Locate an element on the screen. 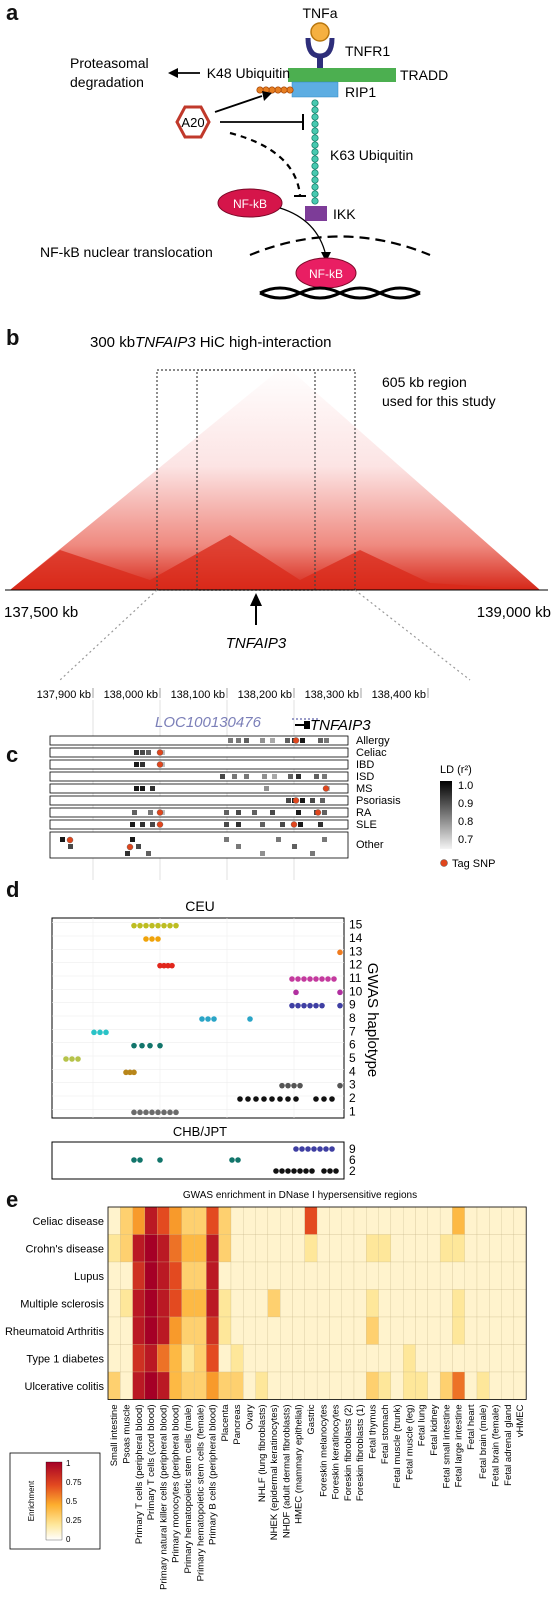 The width and height of the screenshot is (555, 1615). genomic-tick-label: 138,100 kb is located at coordinates (198, 695).